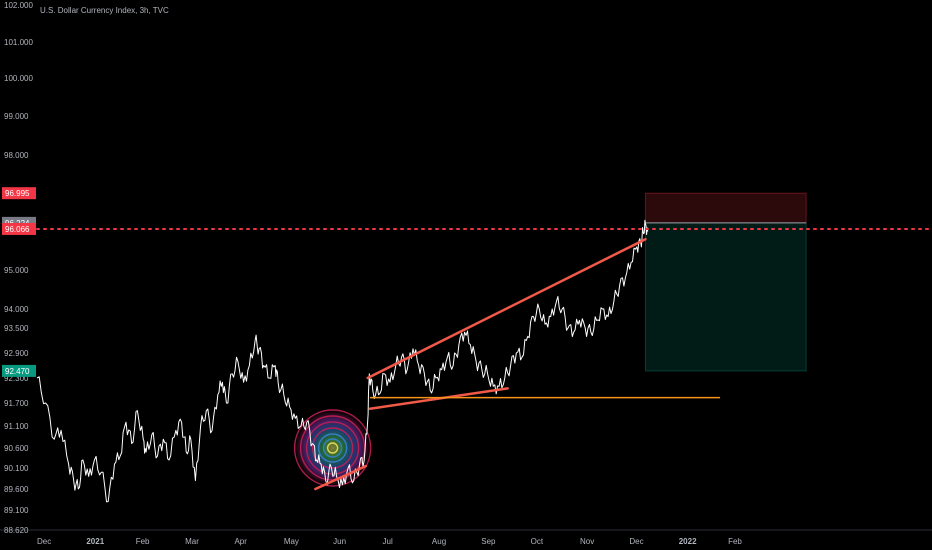 This screenshot has height=550, width=932. What do you see at coordinates (537, 541) in the screenshot?
I see `x-tick-label: Oct` at bounding box center [537, 541].